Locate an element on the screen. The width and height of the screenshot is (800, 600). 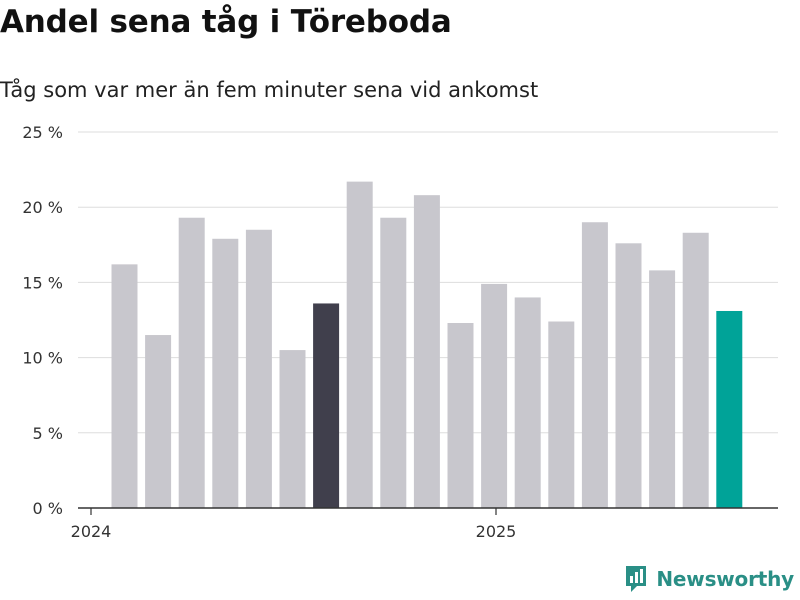
chart-title: Andel sena tåg i Töreboda is located at coordinates (226, 22).